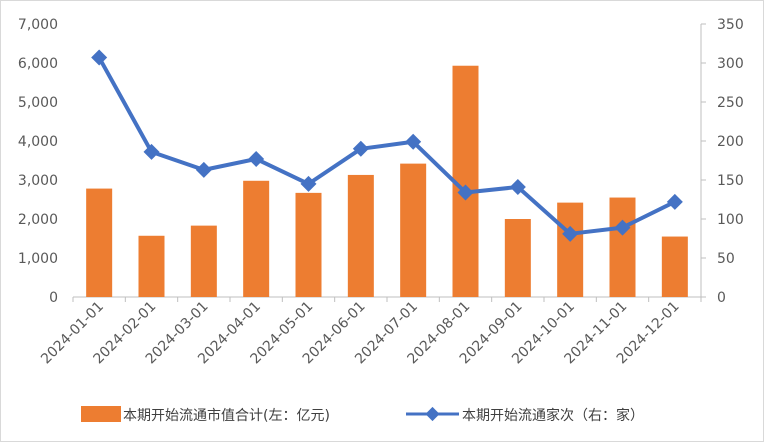 This screenshot has height=443, width=764. What do you see at coordinates (38, 161) in the screenshot?
I see `left-axis-ticks: 0 1,000 2,000 3,000 4,000 5,000 6,000 7,000` at bounding box center [38, 161].